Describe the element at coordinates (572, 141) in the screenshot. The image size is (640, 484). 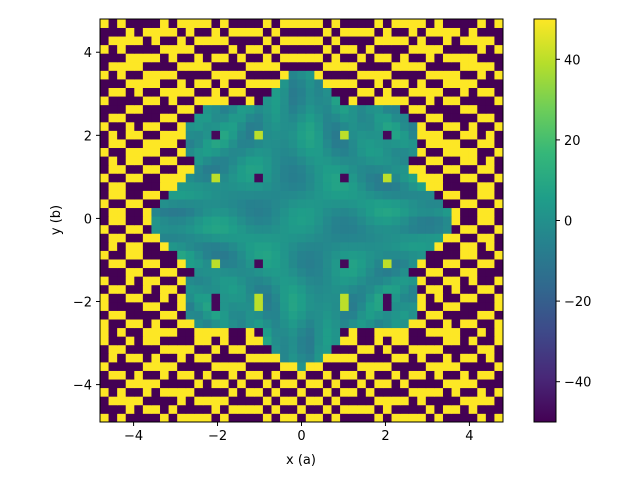
I see `colorbar-tick-label: 20` at that location.